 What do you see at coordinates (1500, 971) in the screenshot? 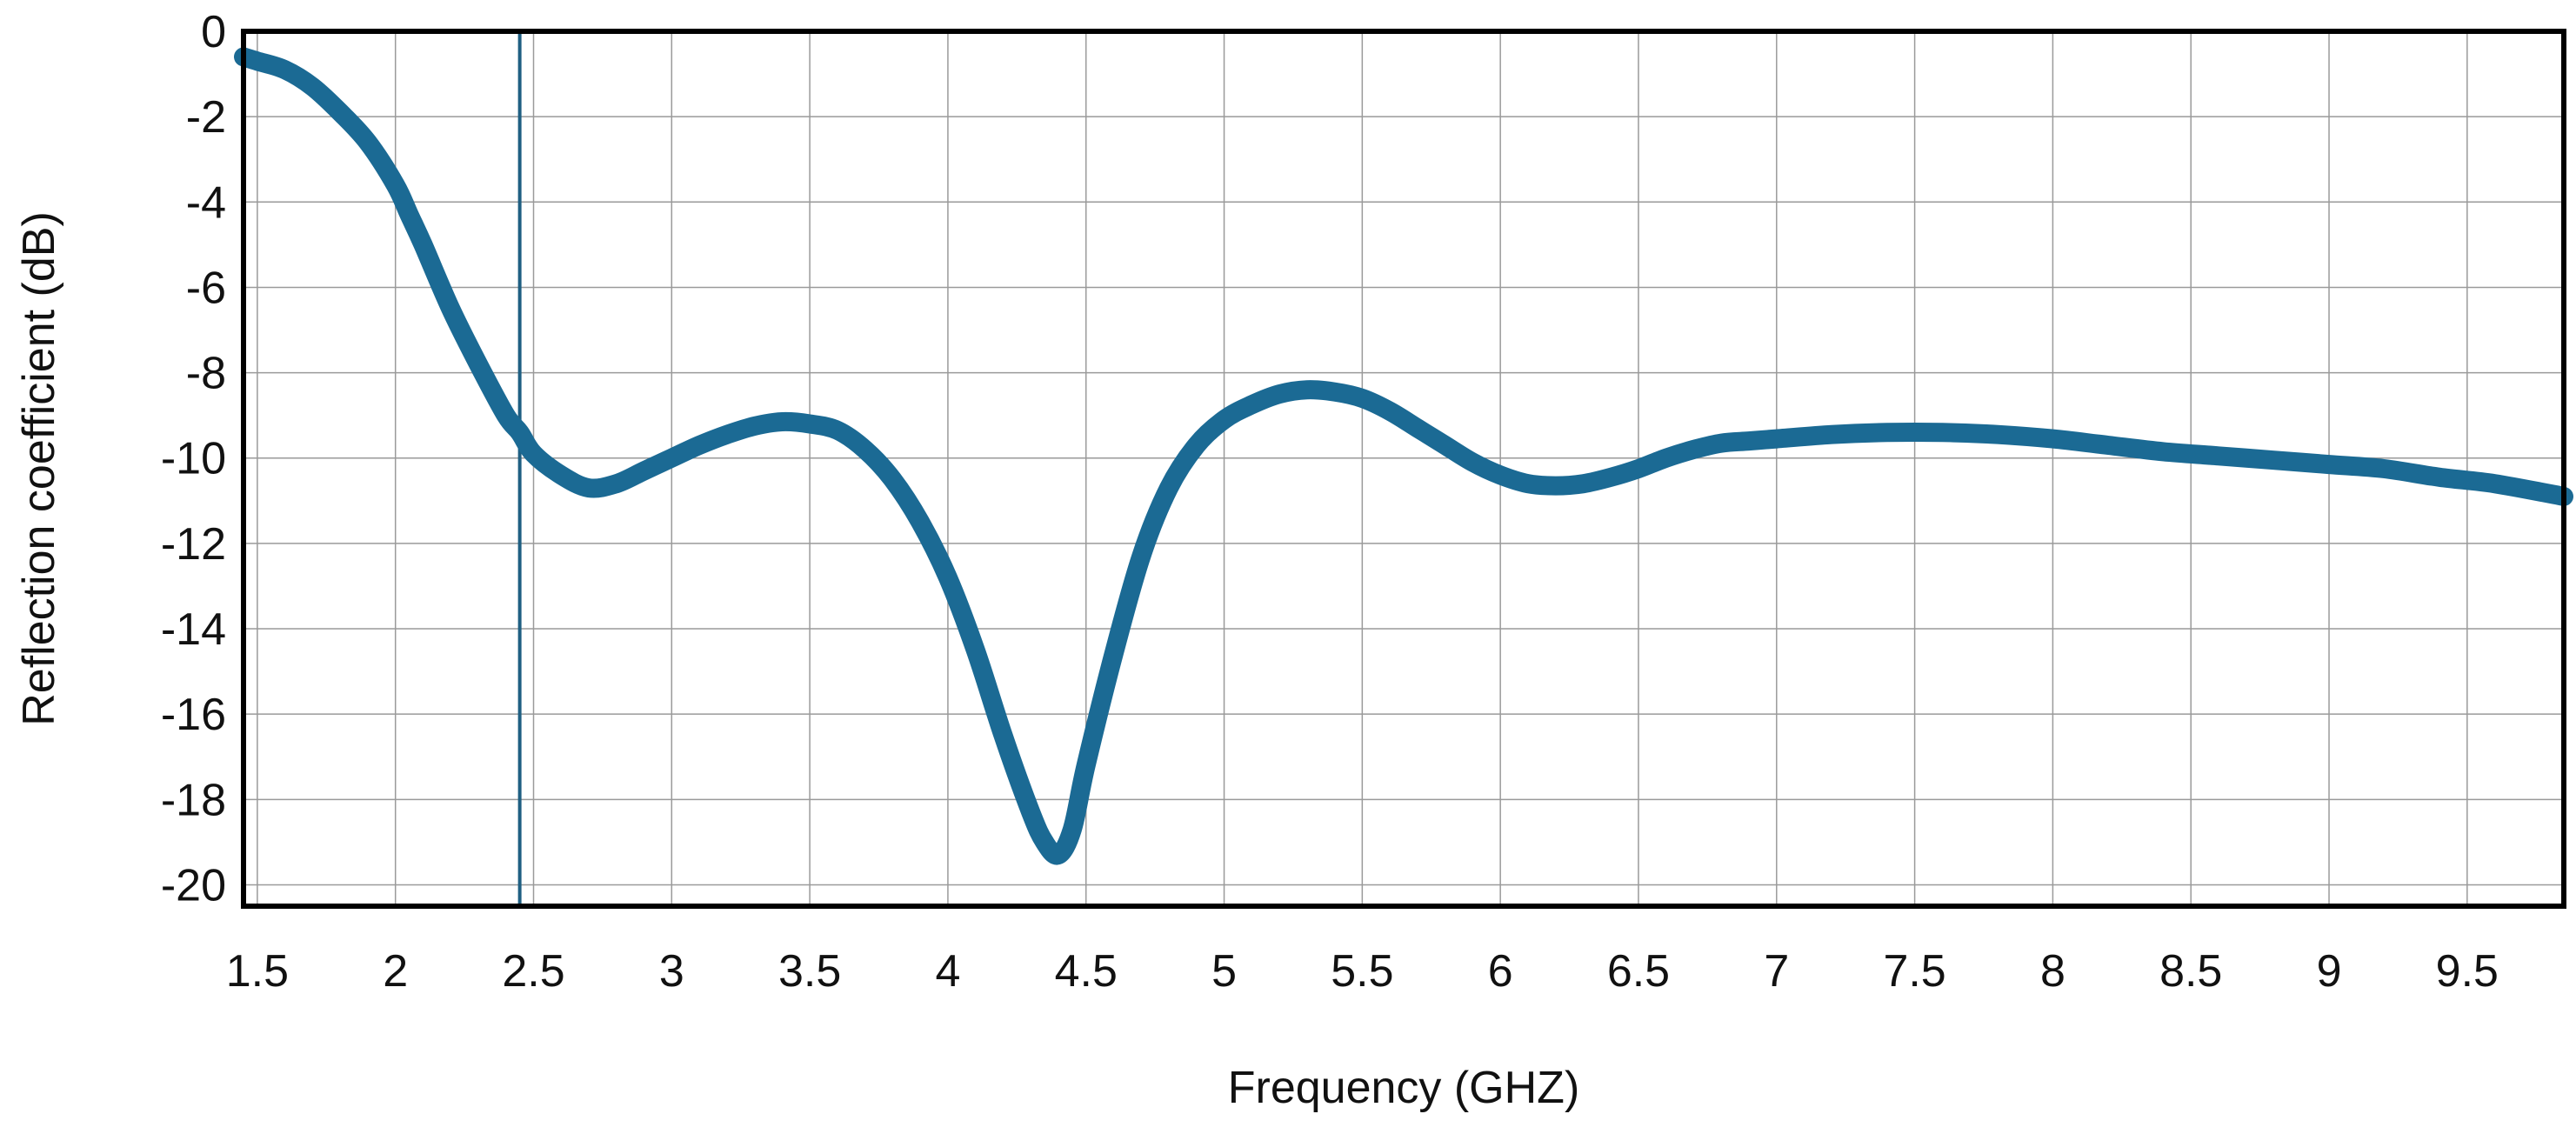
I see `x-tick-label: 6` at bounding box center [1500, 971].